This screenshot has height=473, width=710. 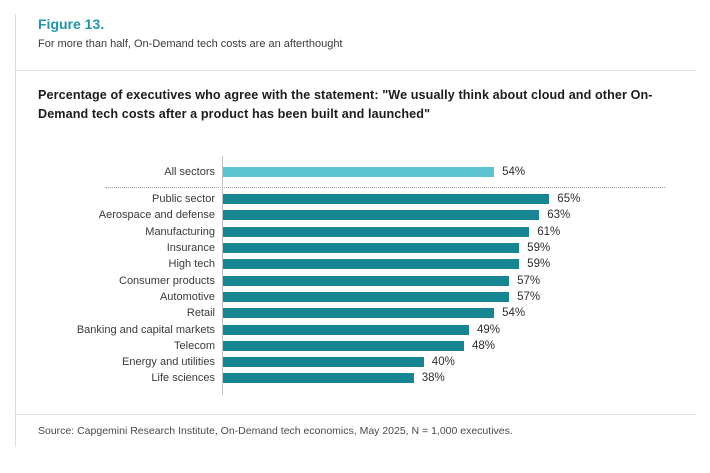 I want to click on all-sectors-separator, so click(x=385, y=187).